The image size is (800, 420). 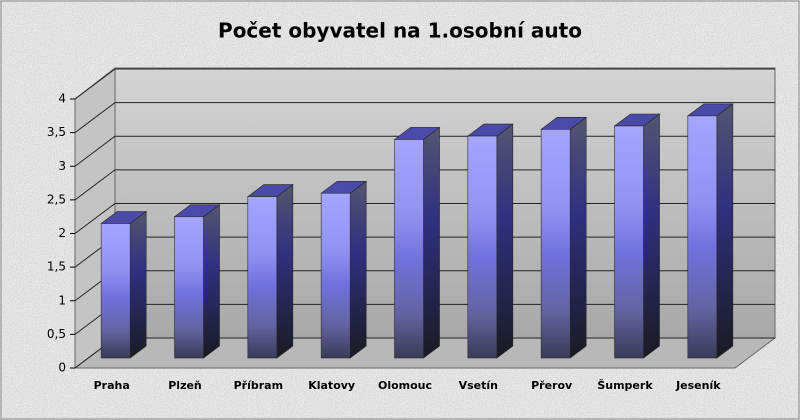 I want to click on x-tick-label: Plzeň, so click(x=185, y=385).